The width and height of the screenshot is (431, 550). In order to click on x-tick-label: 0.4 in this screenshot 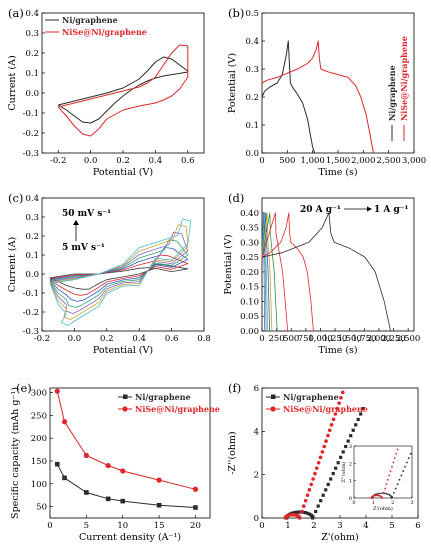, I will do `click(156, 161)`.